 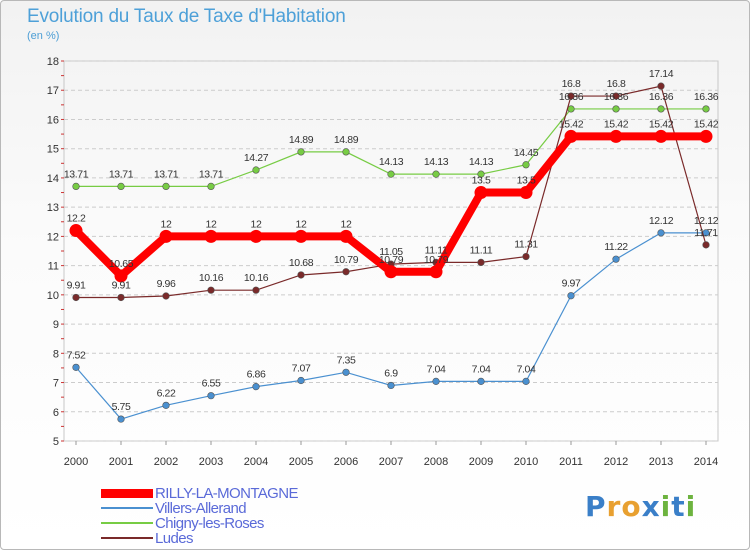 What do you see at coordinates (346, 360) in the screenshot?
I see `data-label-villers-allerand: 7.35` at bounding box center [346, 360].